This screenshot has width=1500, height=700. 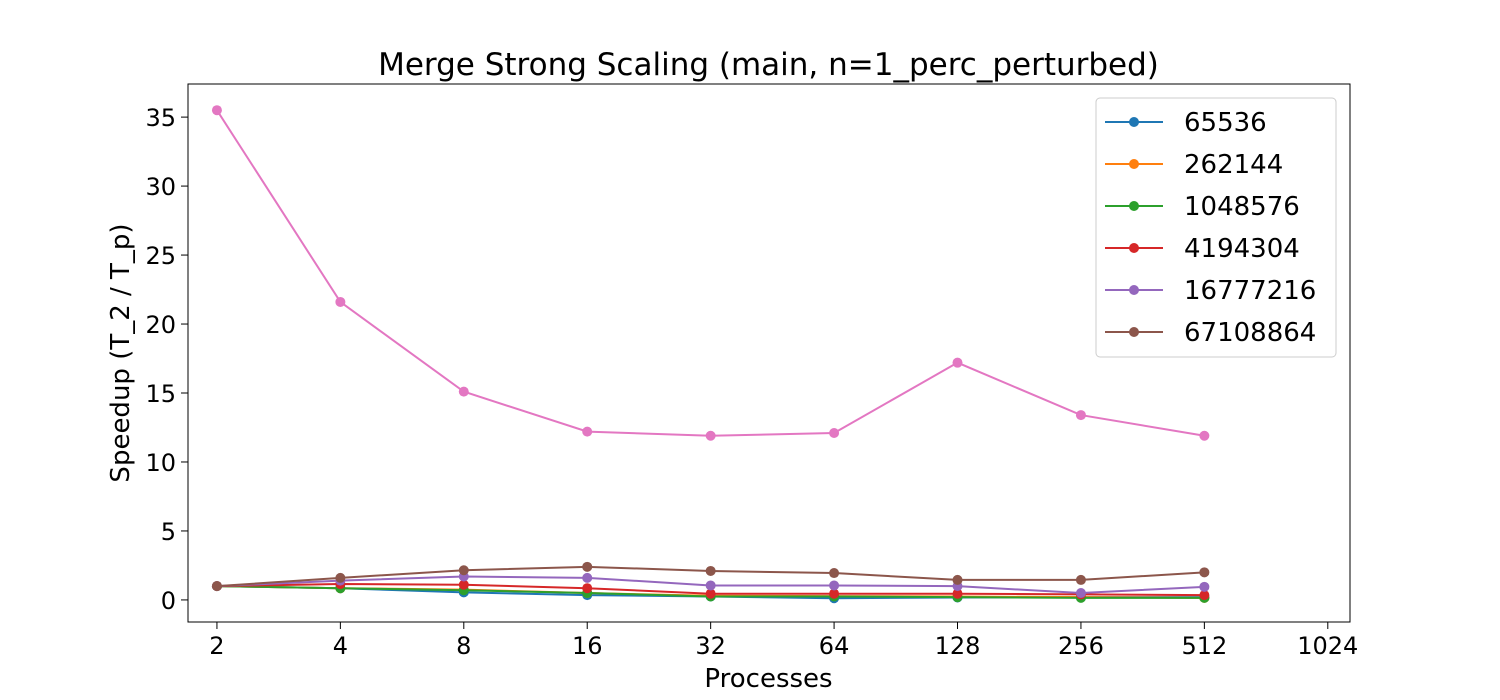 I want to click on legend-item: 4194304, so click(x=1202, y=249).